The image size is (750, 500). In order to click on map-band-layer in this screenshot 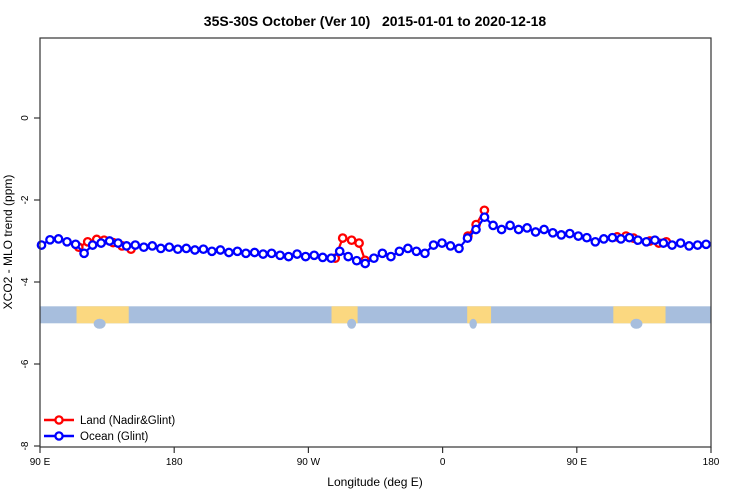, I will do `click(375, 317)`.